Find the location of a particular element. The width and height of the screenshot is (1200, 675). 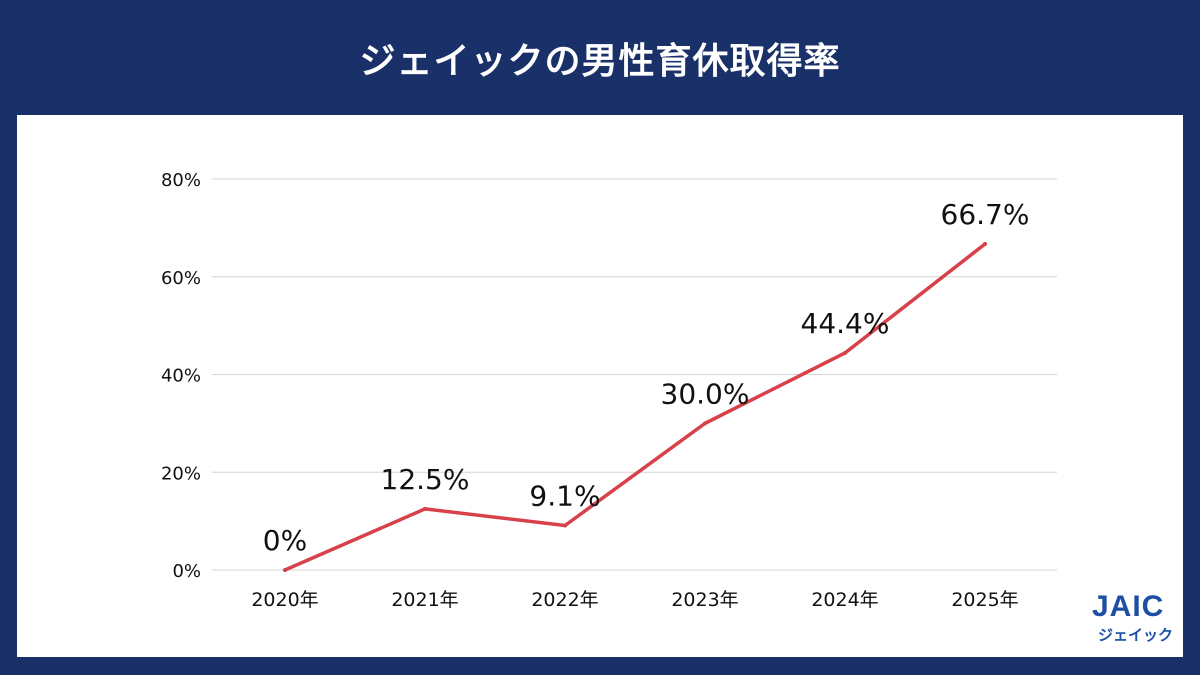

y-tick-label: 20% is located at coordinates (181, 473).